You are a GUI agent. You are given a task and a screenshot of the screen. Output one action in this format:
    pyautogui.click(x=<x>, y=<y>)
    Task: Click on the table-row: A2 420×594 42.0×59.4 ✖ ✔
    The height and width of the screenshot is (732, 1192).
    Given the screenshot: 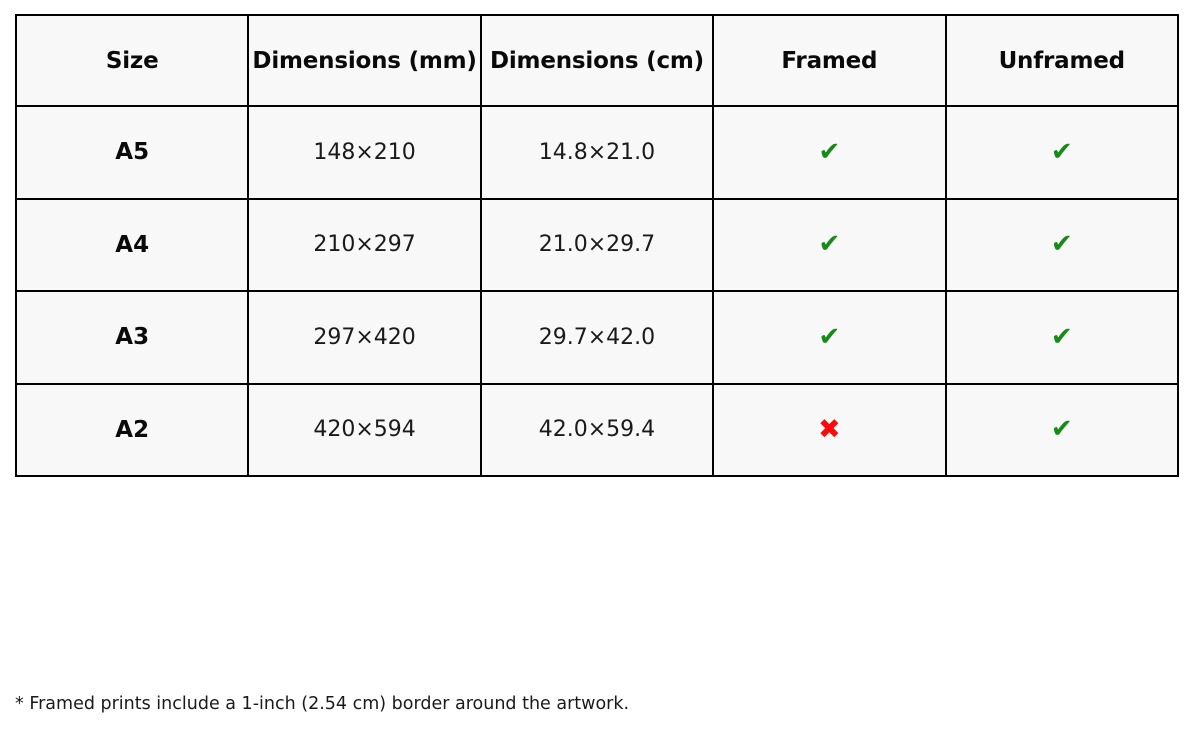 What is the action you would take?
    pyautogui.click(x=596, y=429)
    